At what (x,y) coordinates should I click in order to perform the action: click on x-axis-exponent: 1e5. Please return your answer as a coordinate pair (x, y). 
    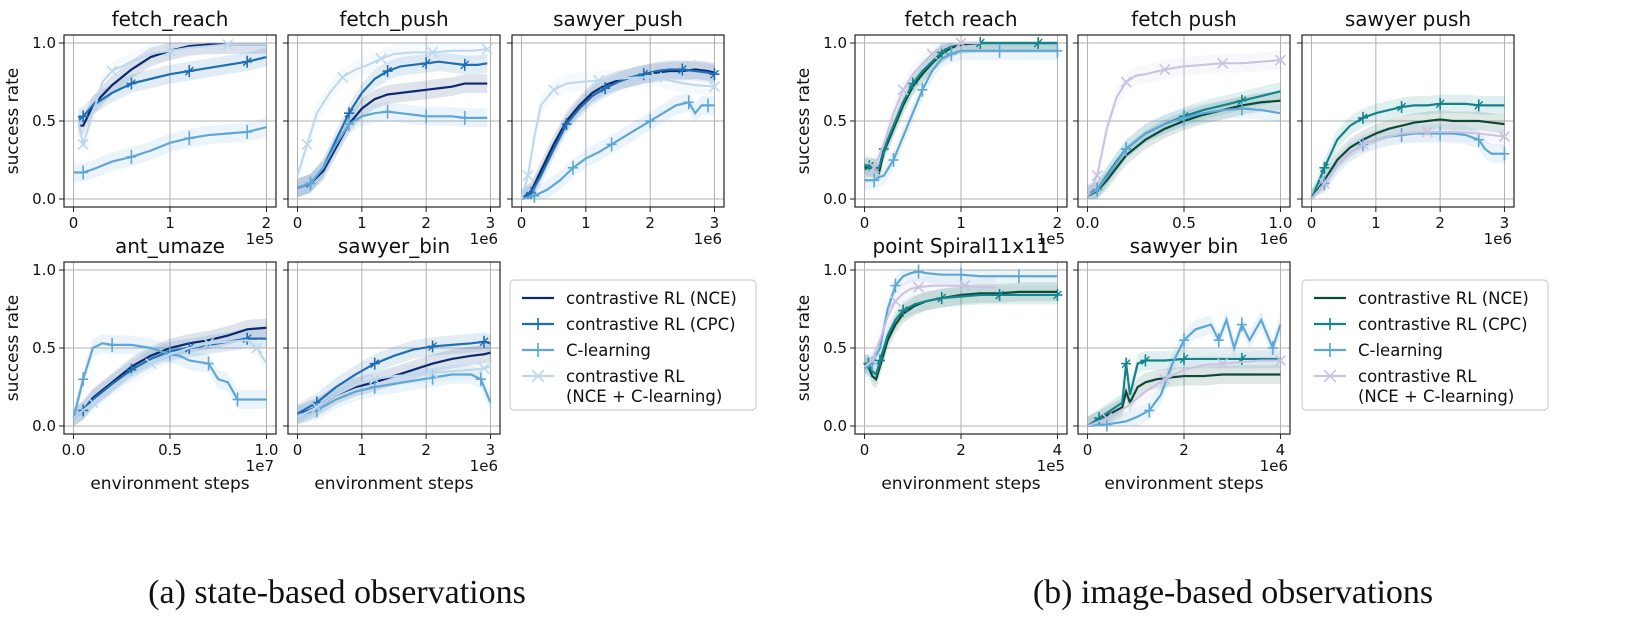
    Looking at the image, I should click on (1051, 466).